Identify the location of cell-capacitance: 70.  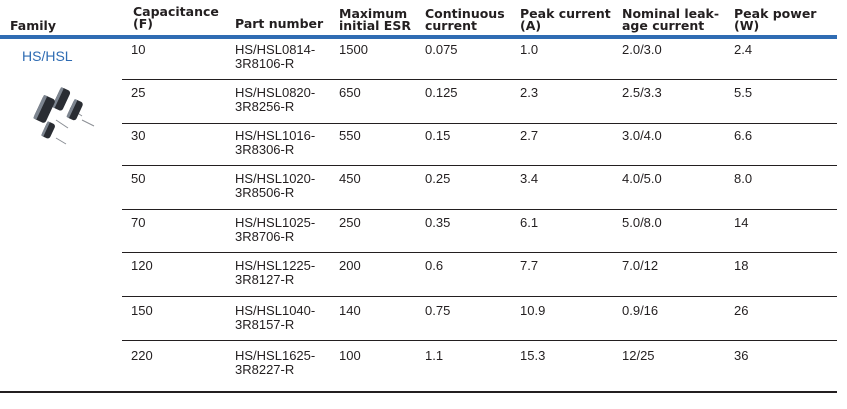
(138, 222).